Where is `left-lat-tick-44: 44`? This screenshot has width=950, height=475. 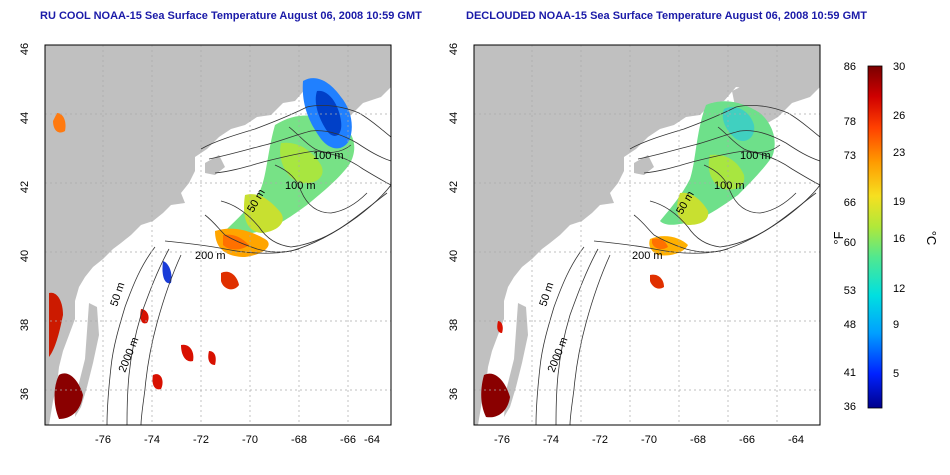
left-lat-tick-44: 44 is located at coordinates (25, 118).